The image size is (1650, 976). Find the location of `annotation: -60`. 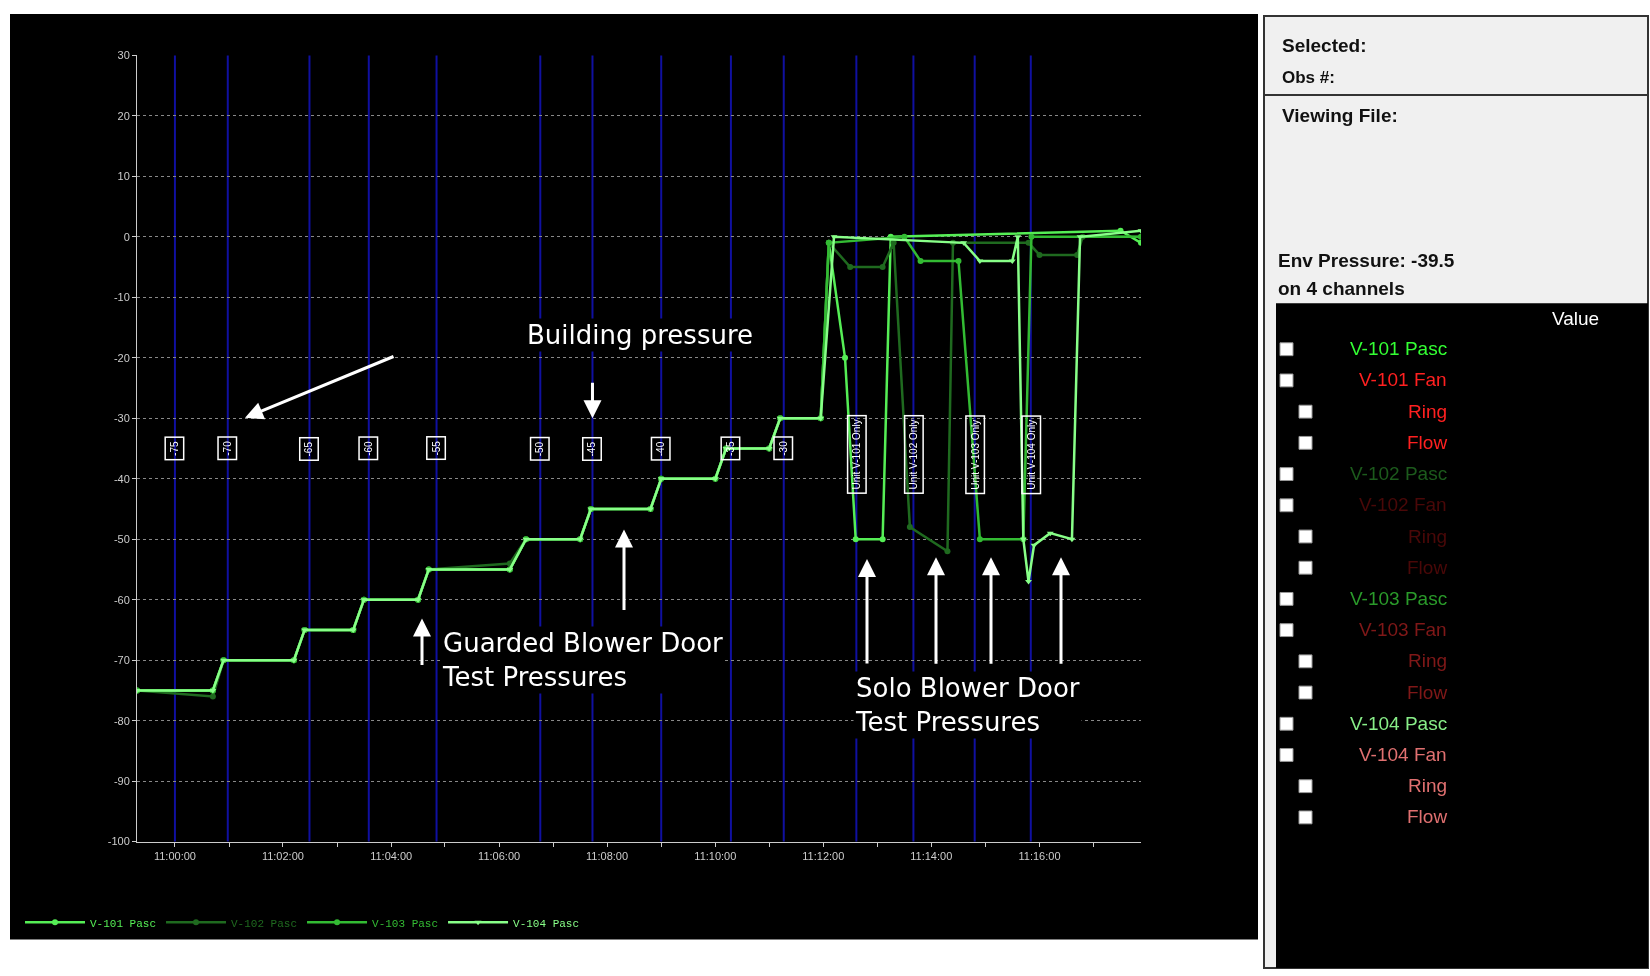

annotation: -60 is located at coordinates (368, 448).